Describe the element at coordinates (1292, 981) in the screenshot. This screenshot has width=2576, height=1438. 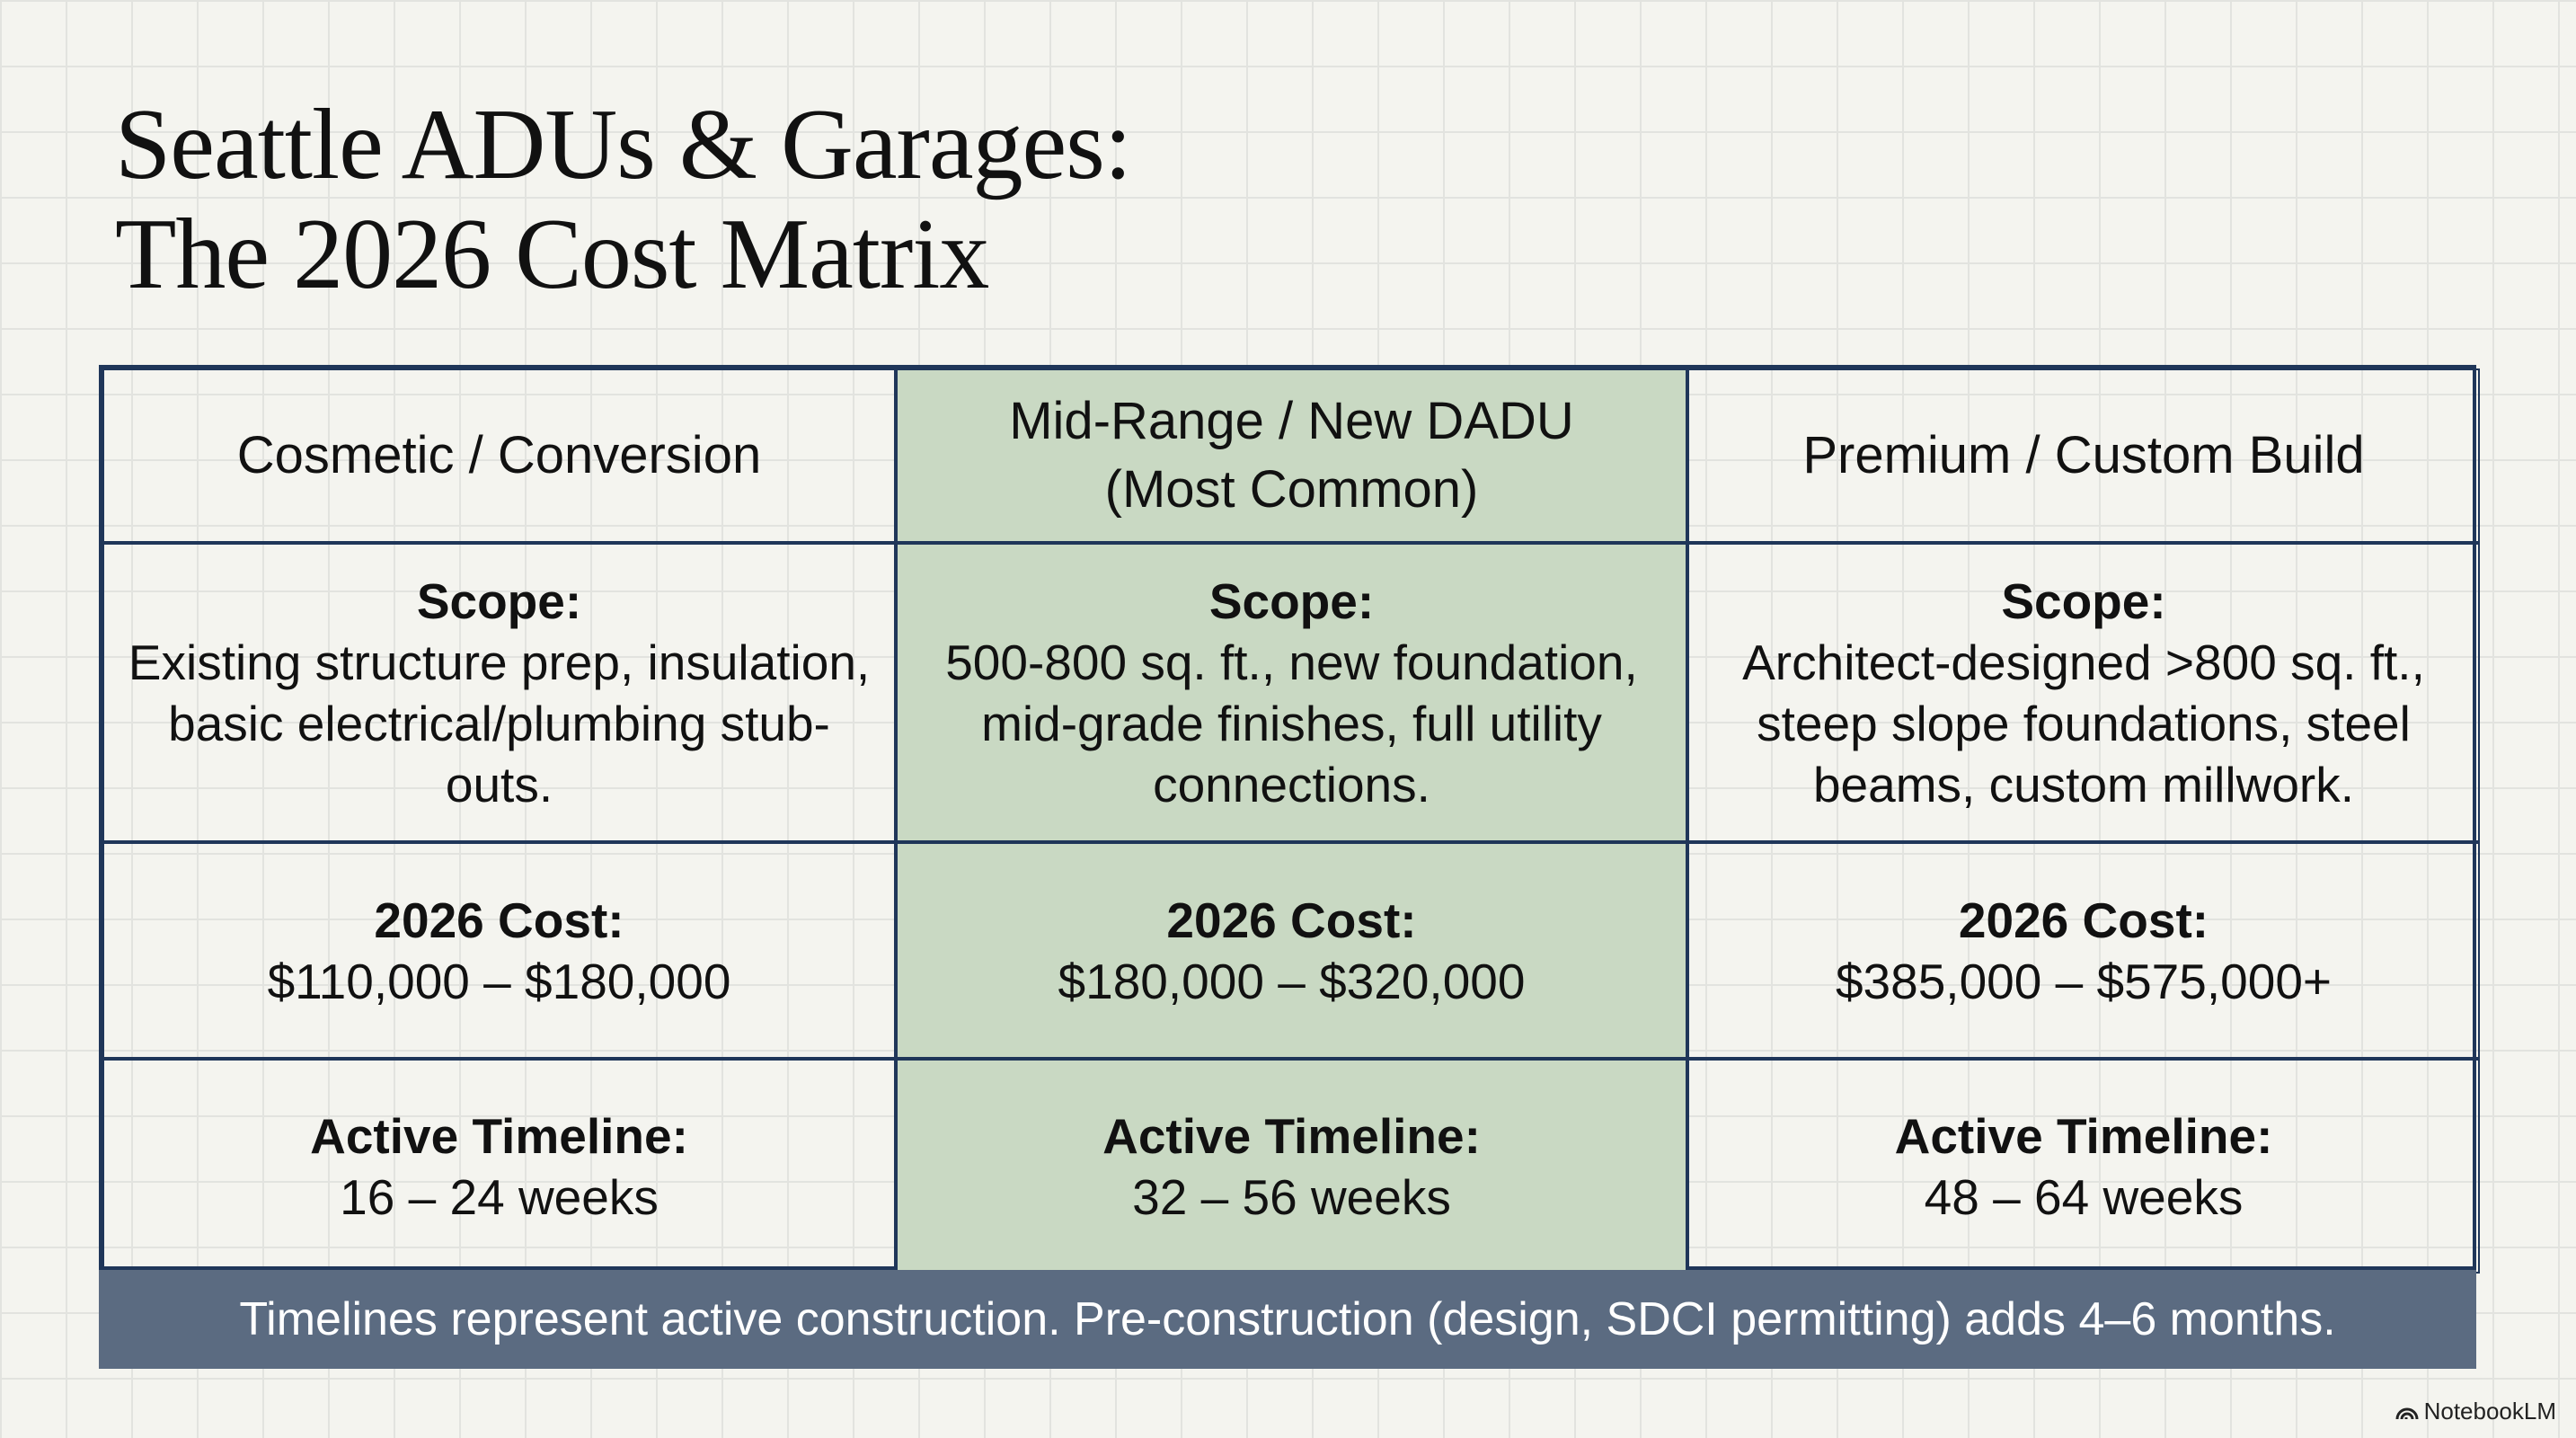
I see `cell-text: $180,000 – $320,000` at that location.